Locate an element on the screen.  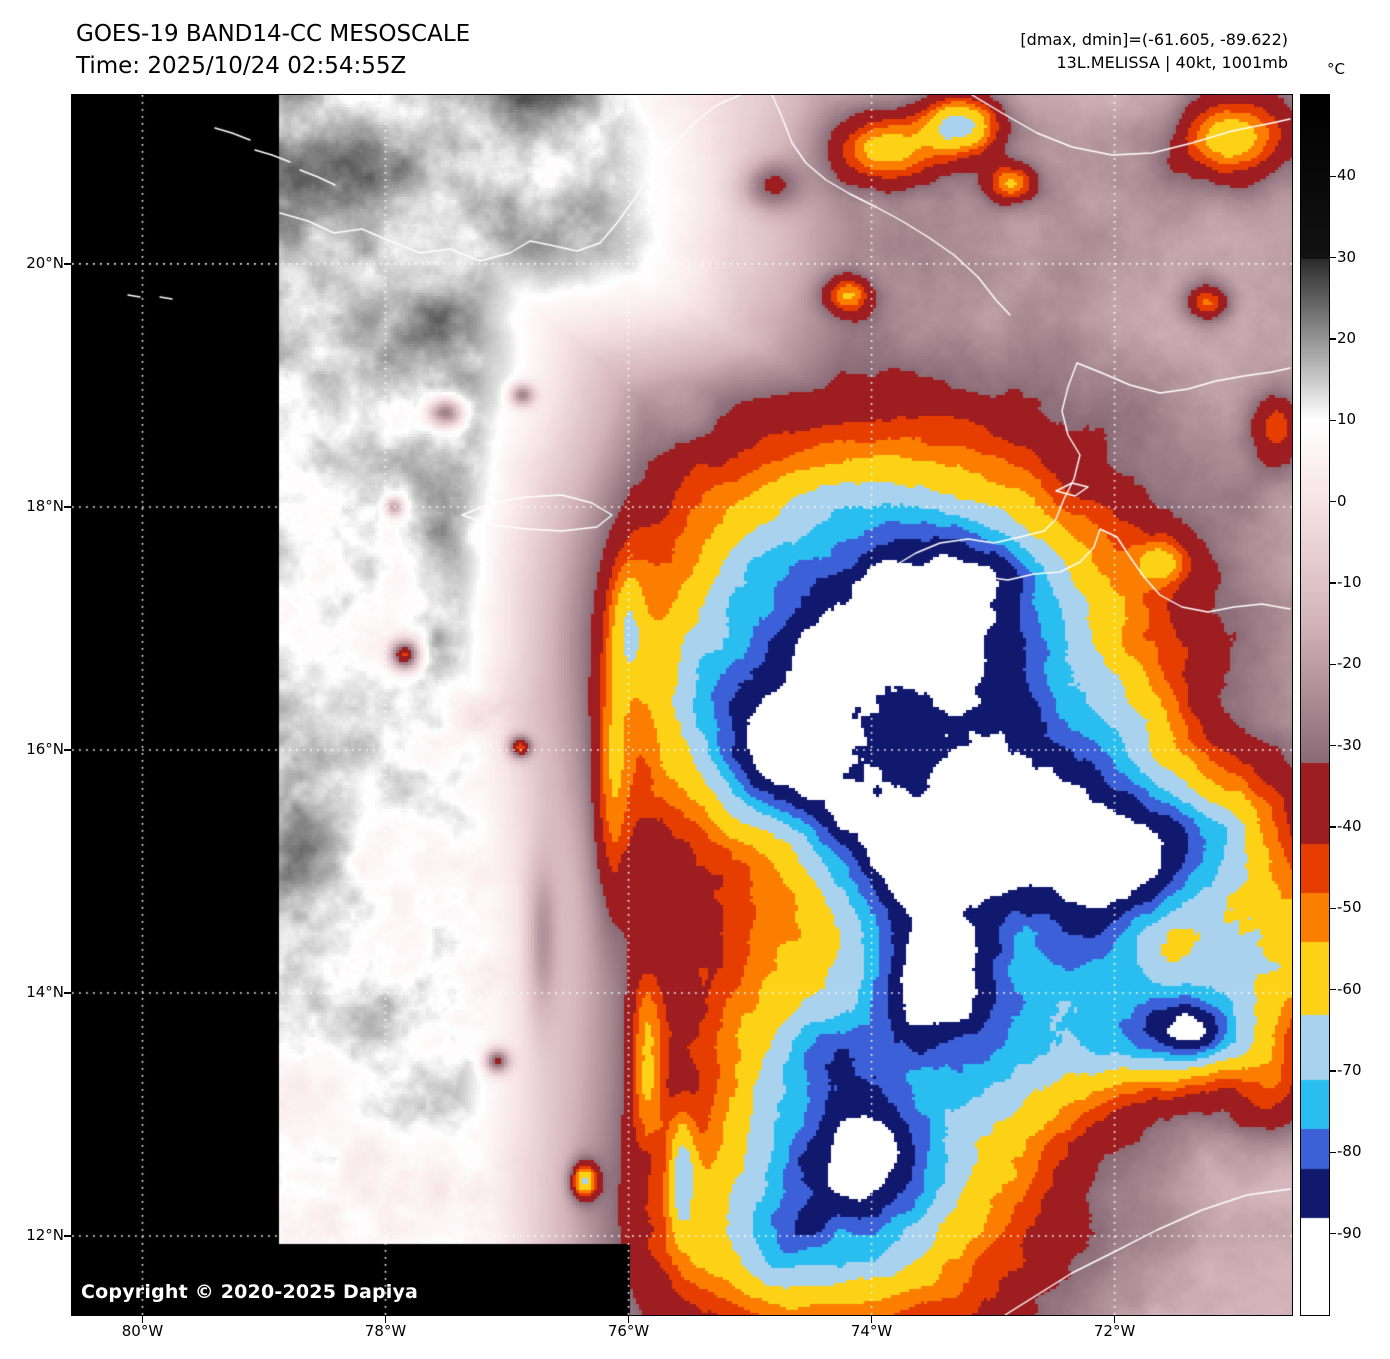
colorbar-unit-label: °C is located at coordinates (1336, 69).